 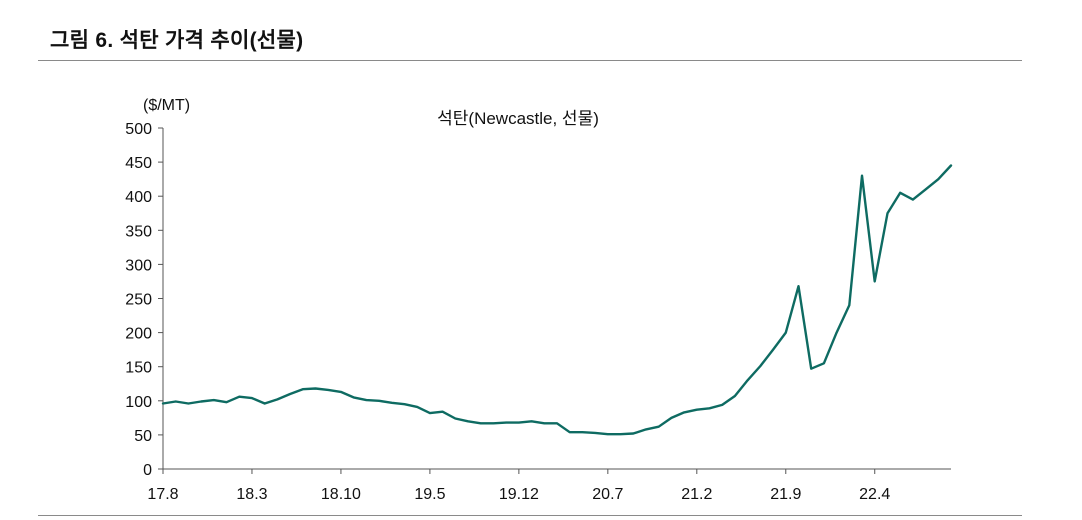 I want to click on y-tick-label: 0, so click(x=147, y=470).